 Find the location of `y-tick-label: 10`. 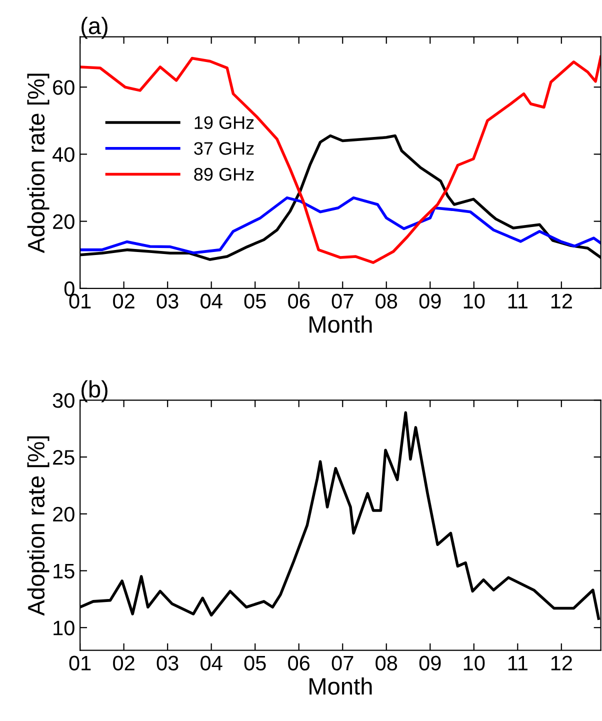

y-tick-label: 10 is located at coordinates (64, 628).